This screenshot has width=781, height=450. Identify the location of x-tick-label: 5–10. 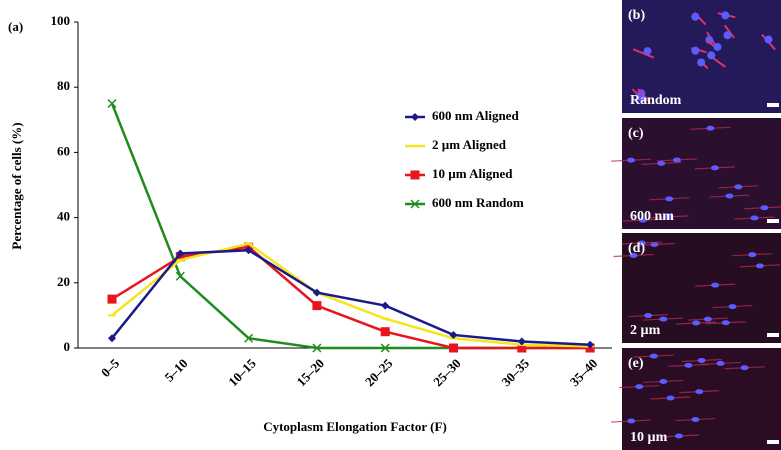
(176, 370).